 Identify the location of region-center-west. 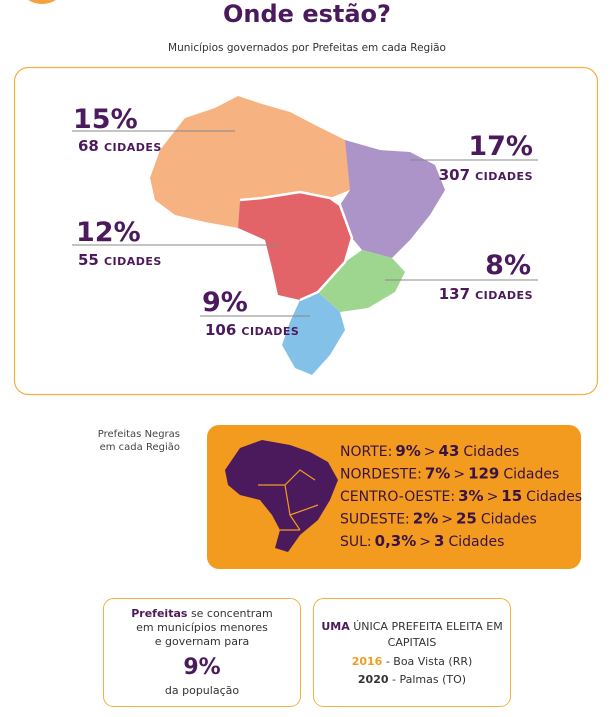
(295, 246).